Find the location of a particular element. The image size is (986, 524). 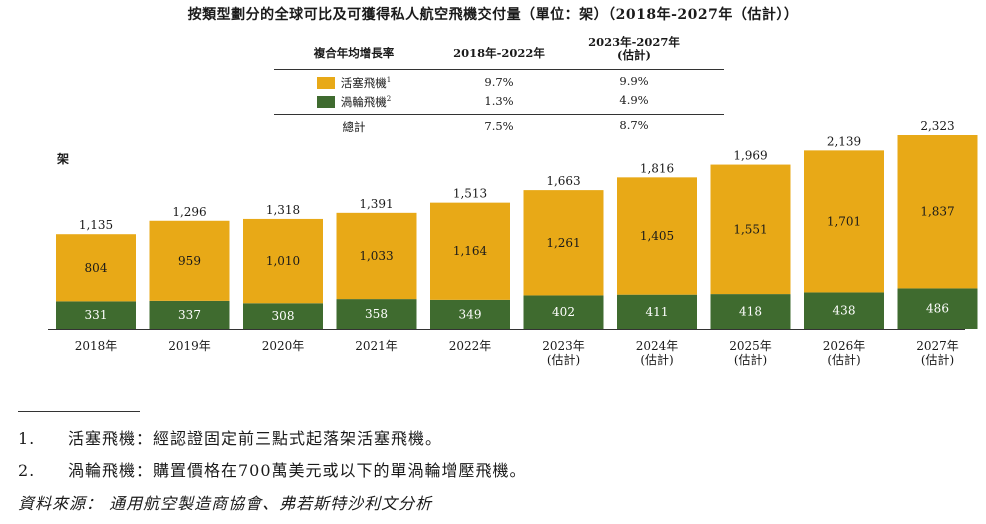

bar-turbo-label: 349 is located at coordinates (470, 314).